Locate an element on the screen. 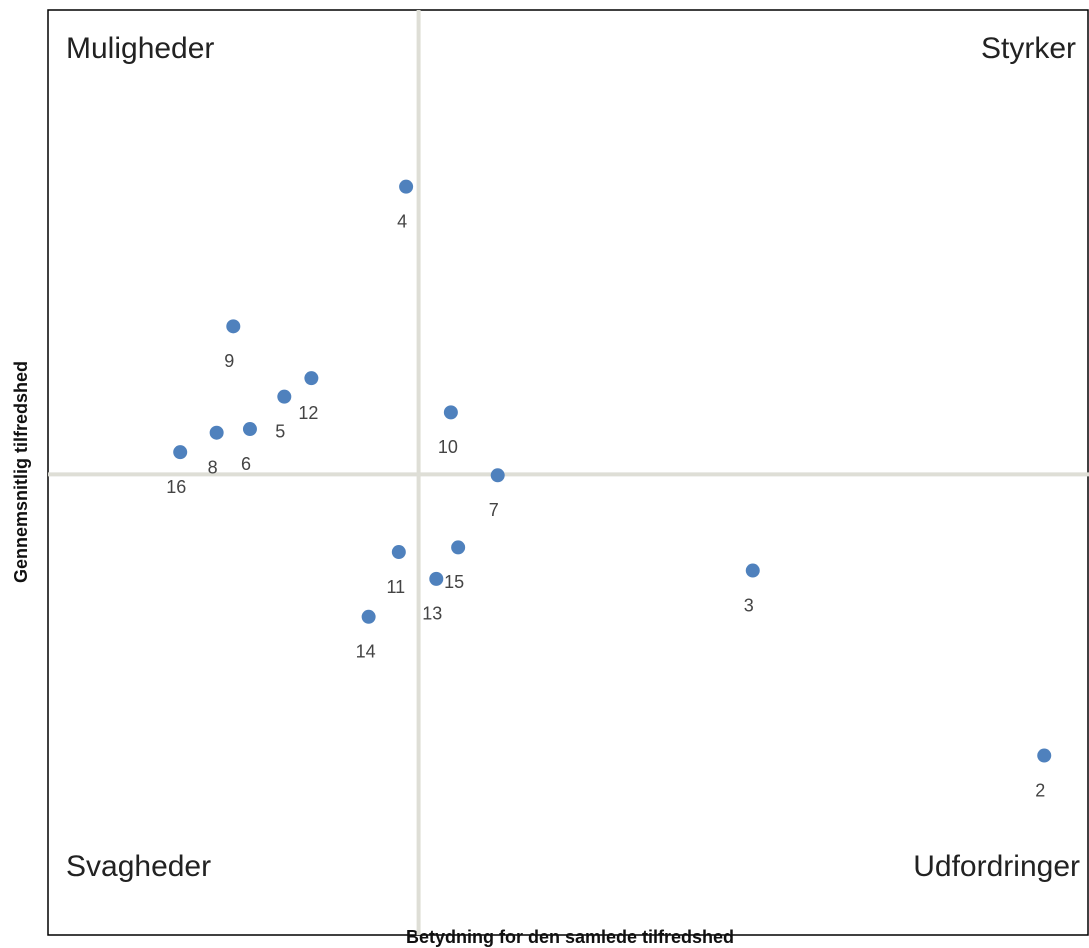 The image size is (1089, 948). point-label: 2 is located at coordinates (1040, 790).